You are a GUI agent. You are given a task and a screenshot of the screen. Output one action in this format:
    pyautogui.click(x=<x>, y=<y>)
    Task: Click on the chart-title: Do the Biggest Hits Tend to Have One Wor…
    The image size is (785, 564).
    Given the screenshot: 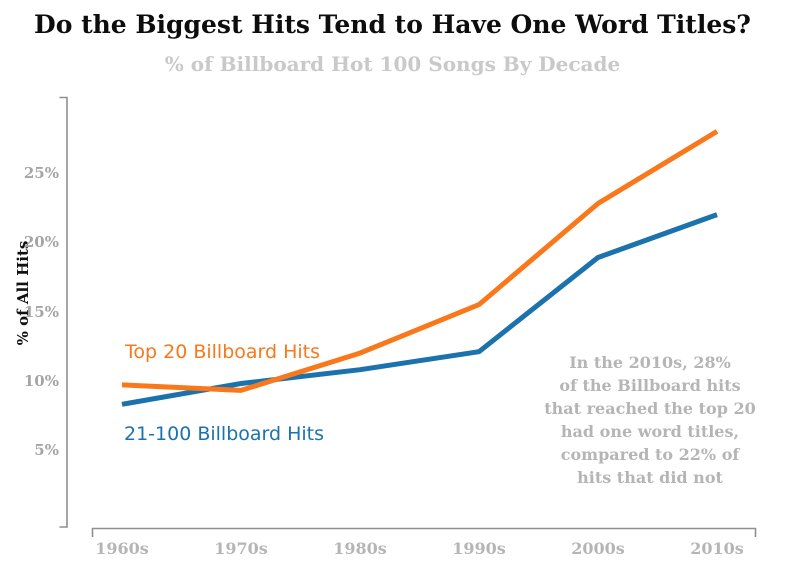 What is the action you would take?
    pyautogui.click(x=392, y=24)
    